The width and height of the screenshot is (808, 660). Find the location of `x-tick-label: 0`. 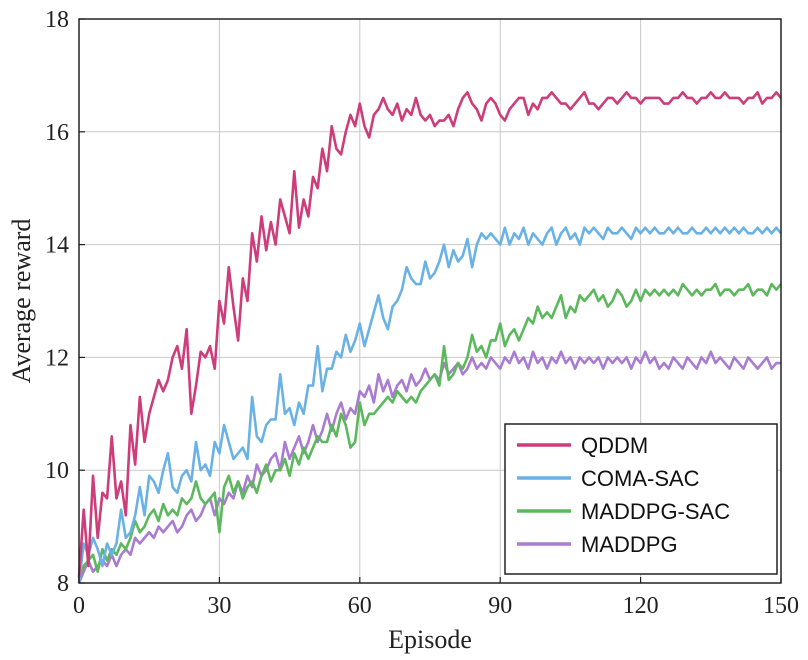

x-tick-label: 0 is located at coordinates (79, 606).